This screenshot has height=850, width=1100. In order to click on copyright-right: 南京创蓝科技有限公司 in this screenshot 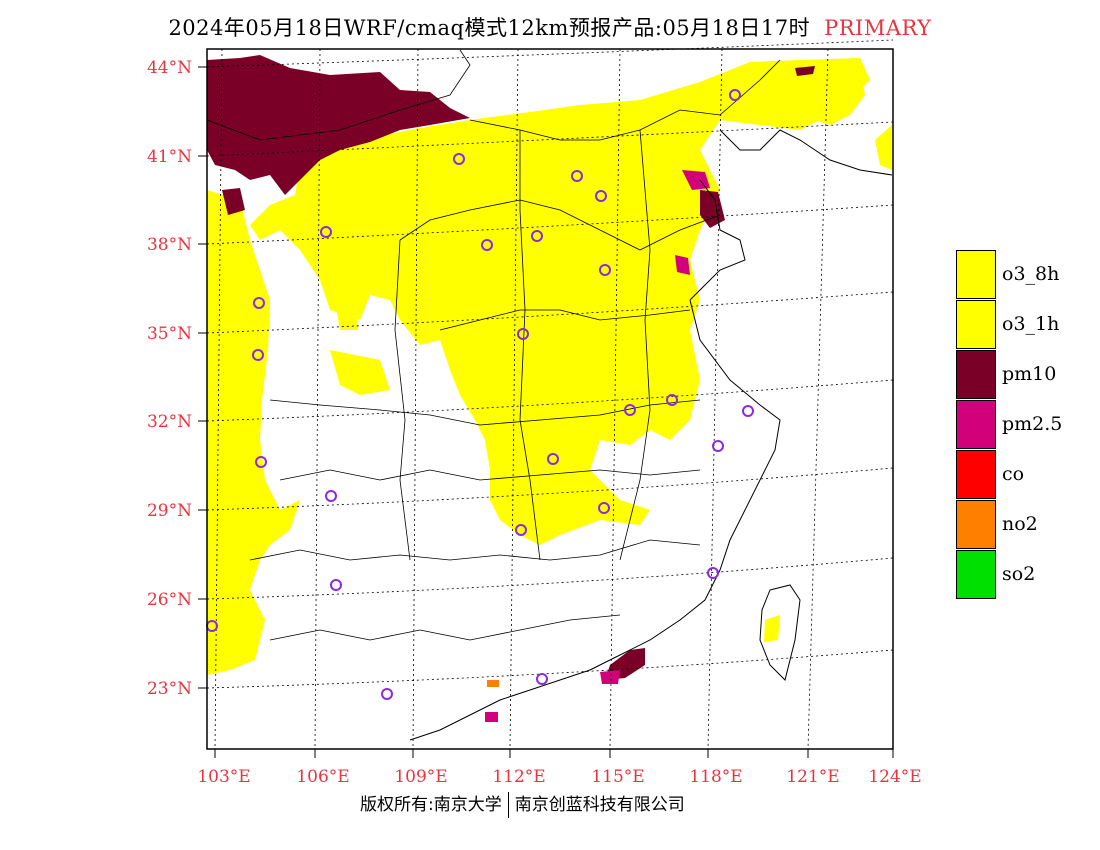, I will do `click(599, 805)`.